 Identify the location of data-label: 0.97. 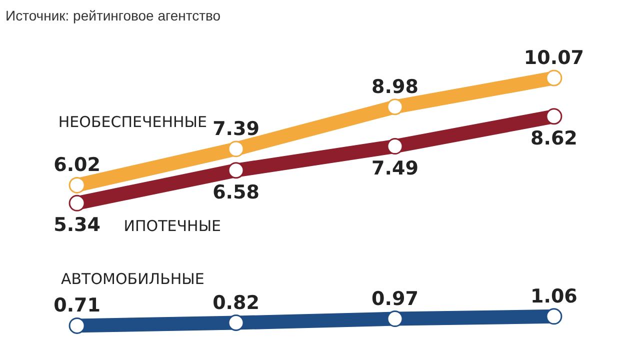
(395, 299).